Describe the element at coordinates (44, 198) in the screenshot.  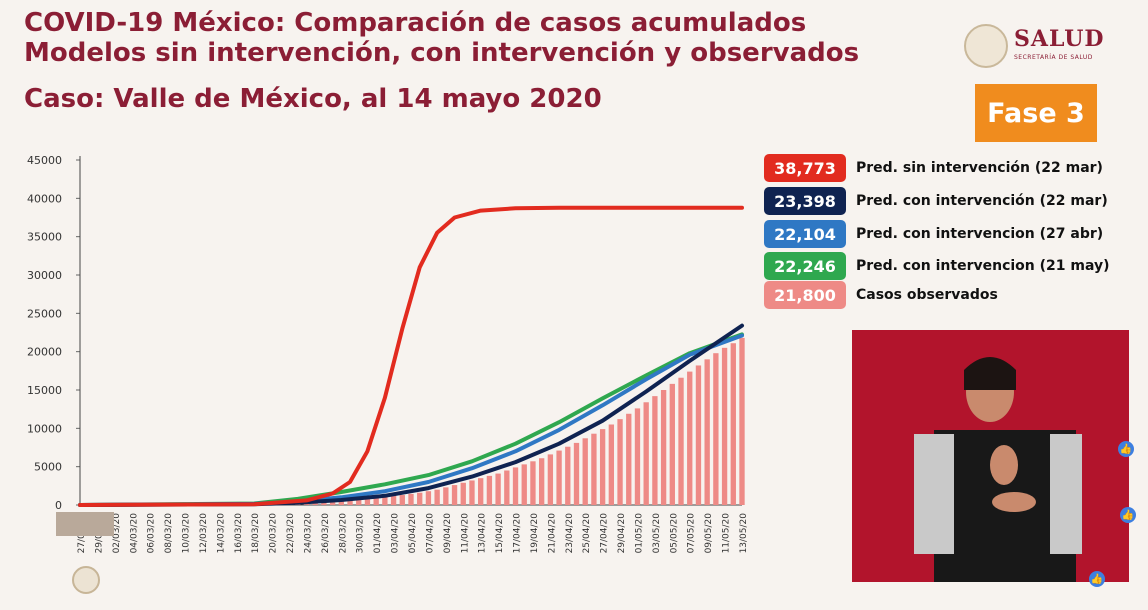
I see `y-tick-label: 40000` at that location.